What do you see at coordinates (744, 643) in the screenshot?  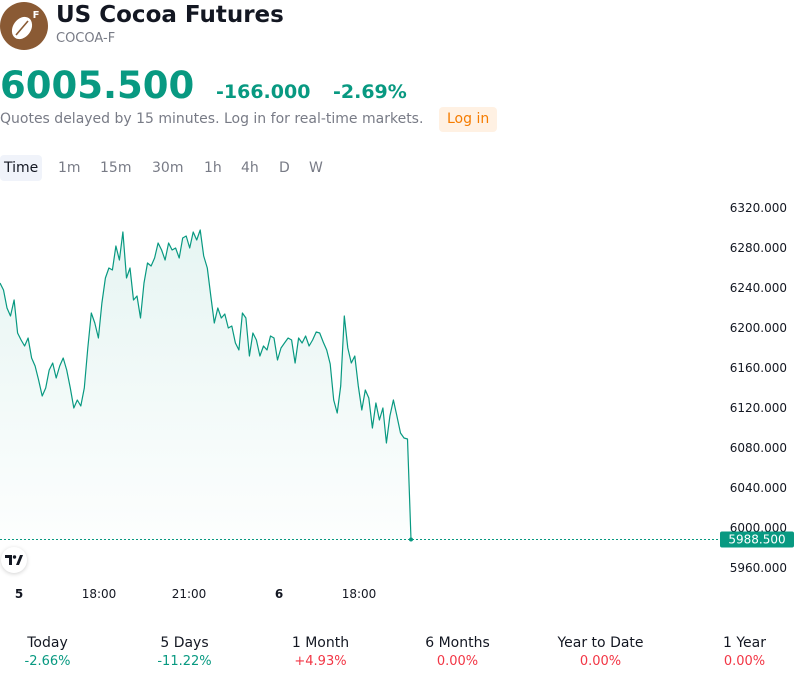 I see `perf-label: 1 Year` at bounding box center [744, 643].